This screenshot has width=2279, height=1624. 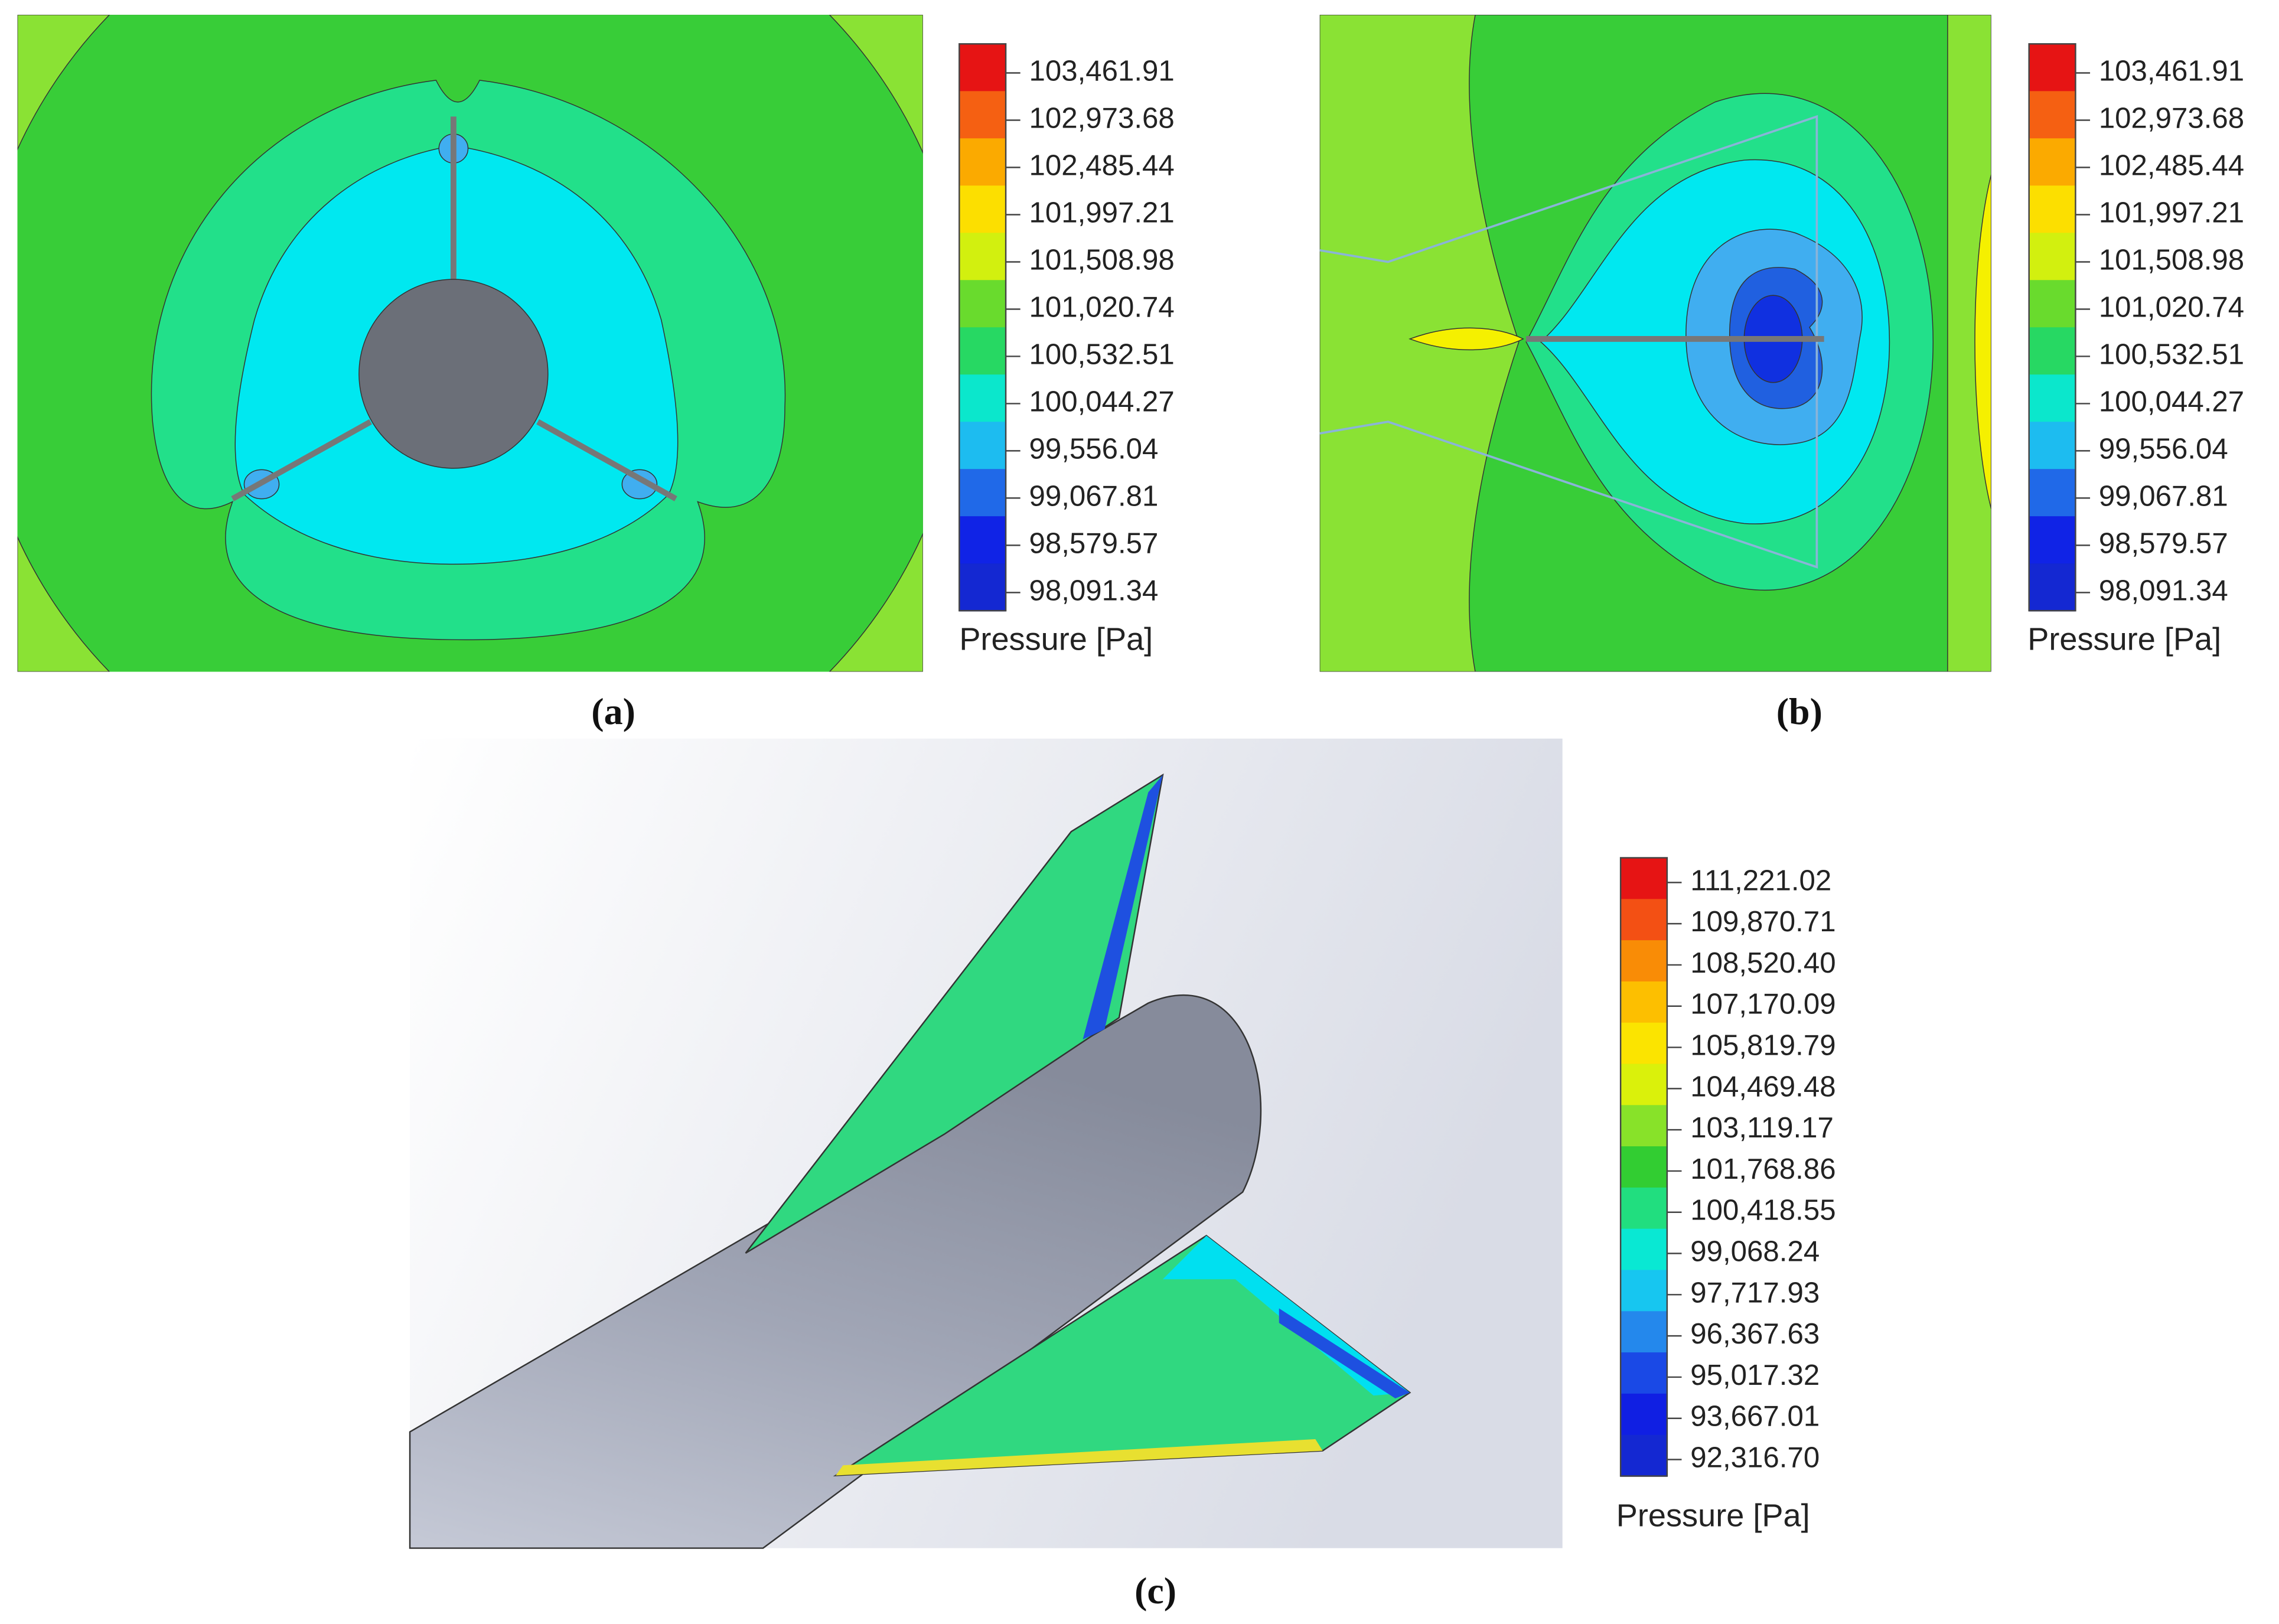 What do you see at coordinates (1755, 1416) in the screenshot?
I see `colorbar-label: 93,667.01` at bounding box center [1755, 1416].